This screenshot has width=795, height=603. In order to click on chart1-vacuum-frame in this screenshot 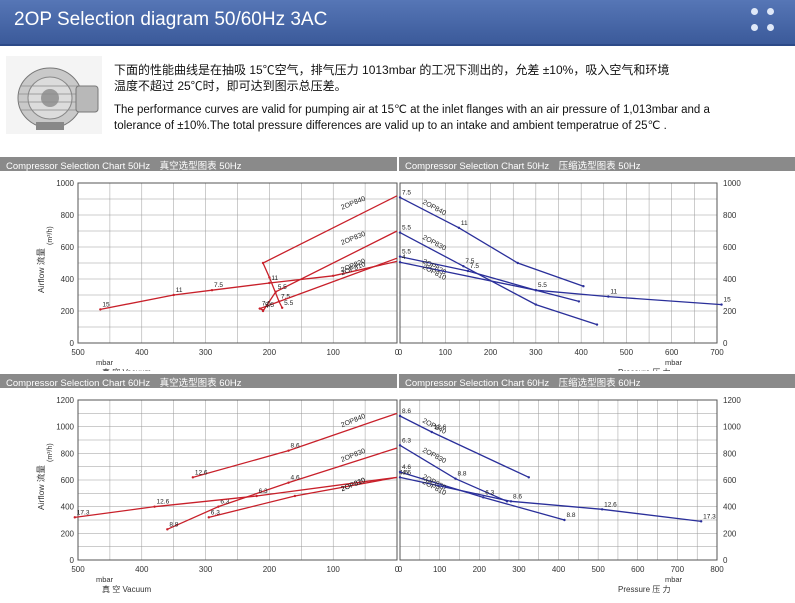, I will do `click(237, 263)`.